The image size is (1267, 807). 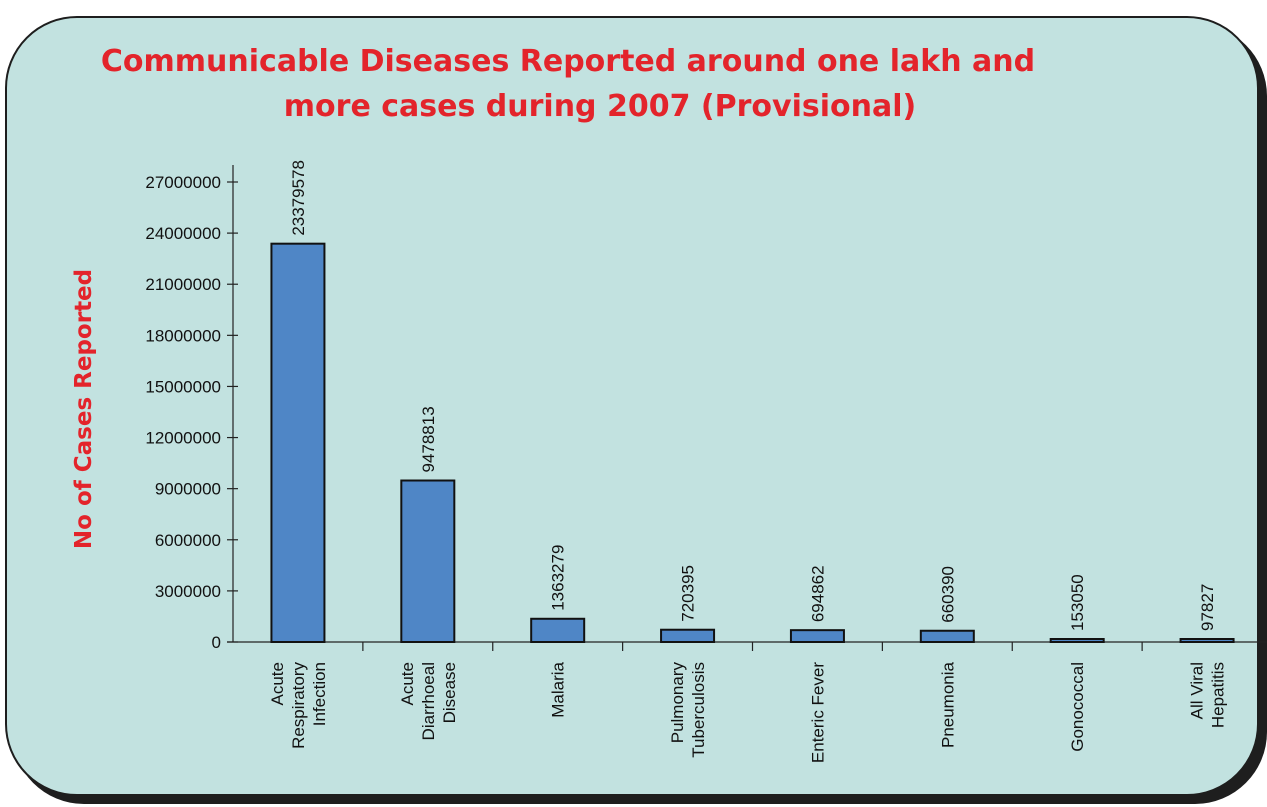 What do you see at coordinates (1208, 695) in the screenshot?
I see `x-tick-label: All Viral Hepatitis` at bounding box center [1208, 695].